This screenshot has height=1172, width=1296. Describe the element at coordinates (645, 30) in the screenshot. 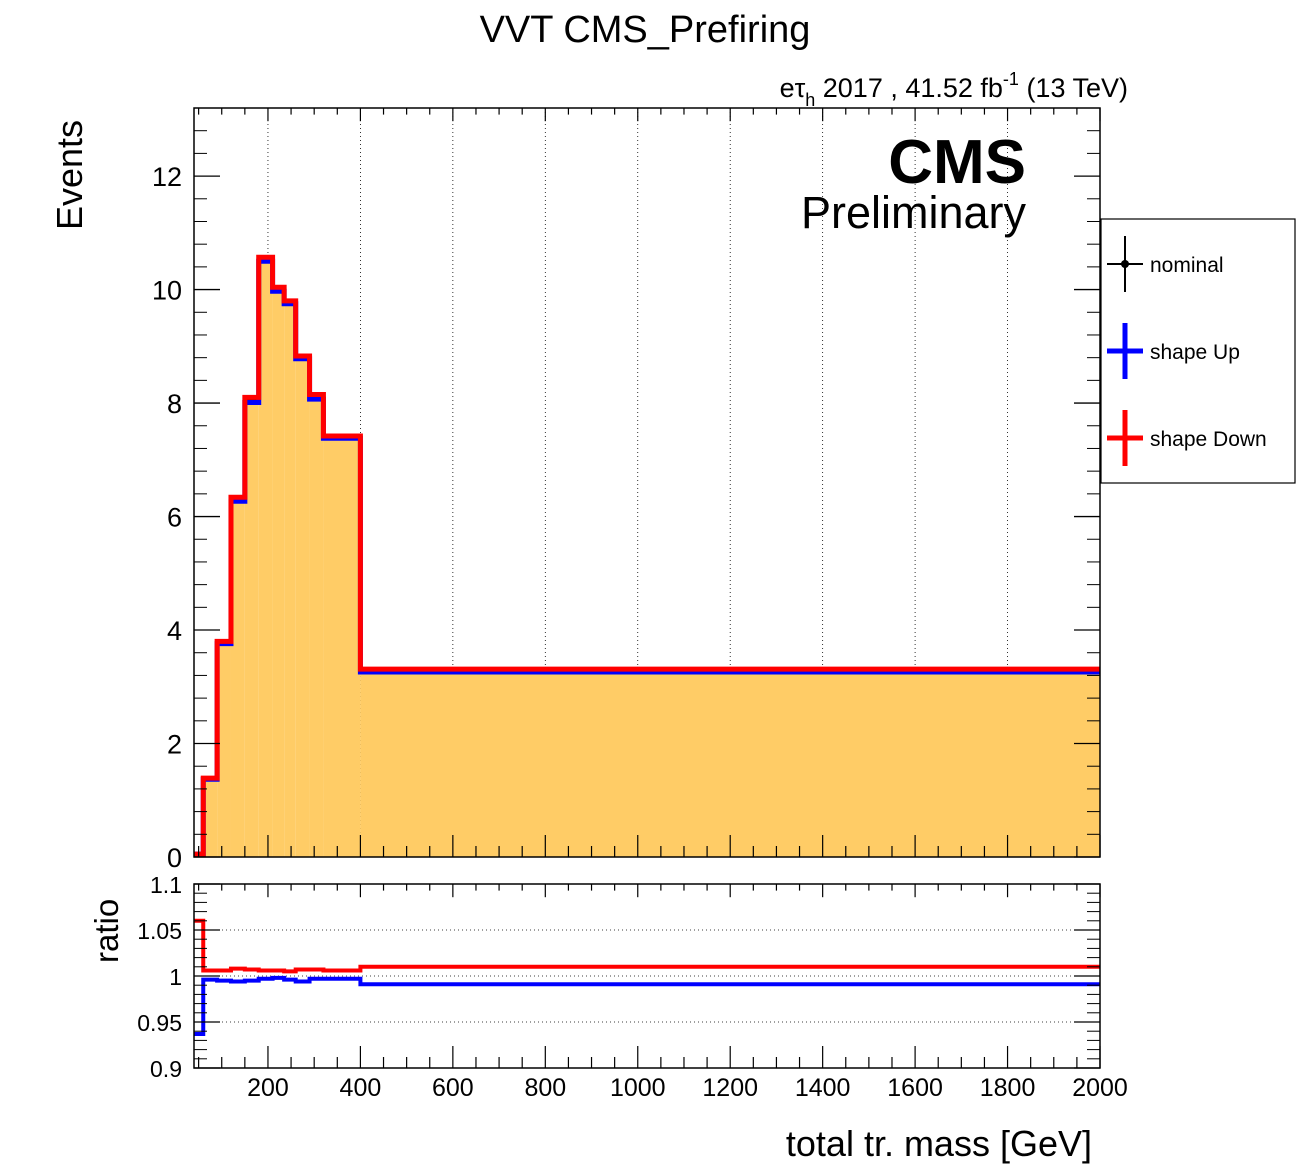

I see `chart-title: VVT CMS_Prefiring` at that location.